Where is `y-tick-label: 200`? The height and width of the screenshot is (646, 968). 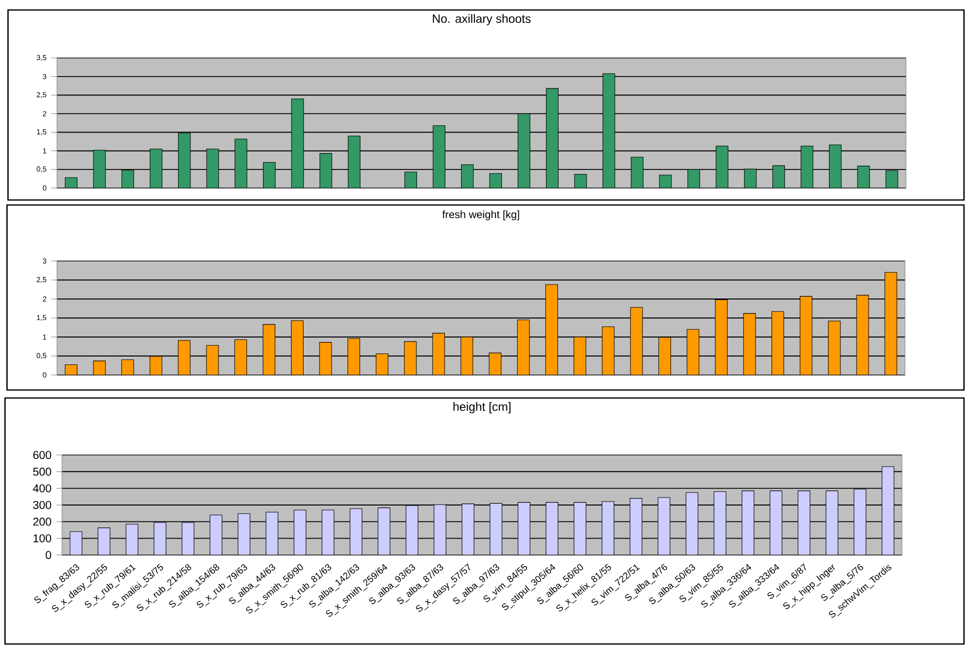 y-tick-label: 200 is located at coordinates (42, 522).